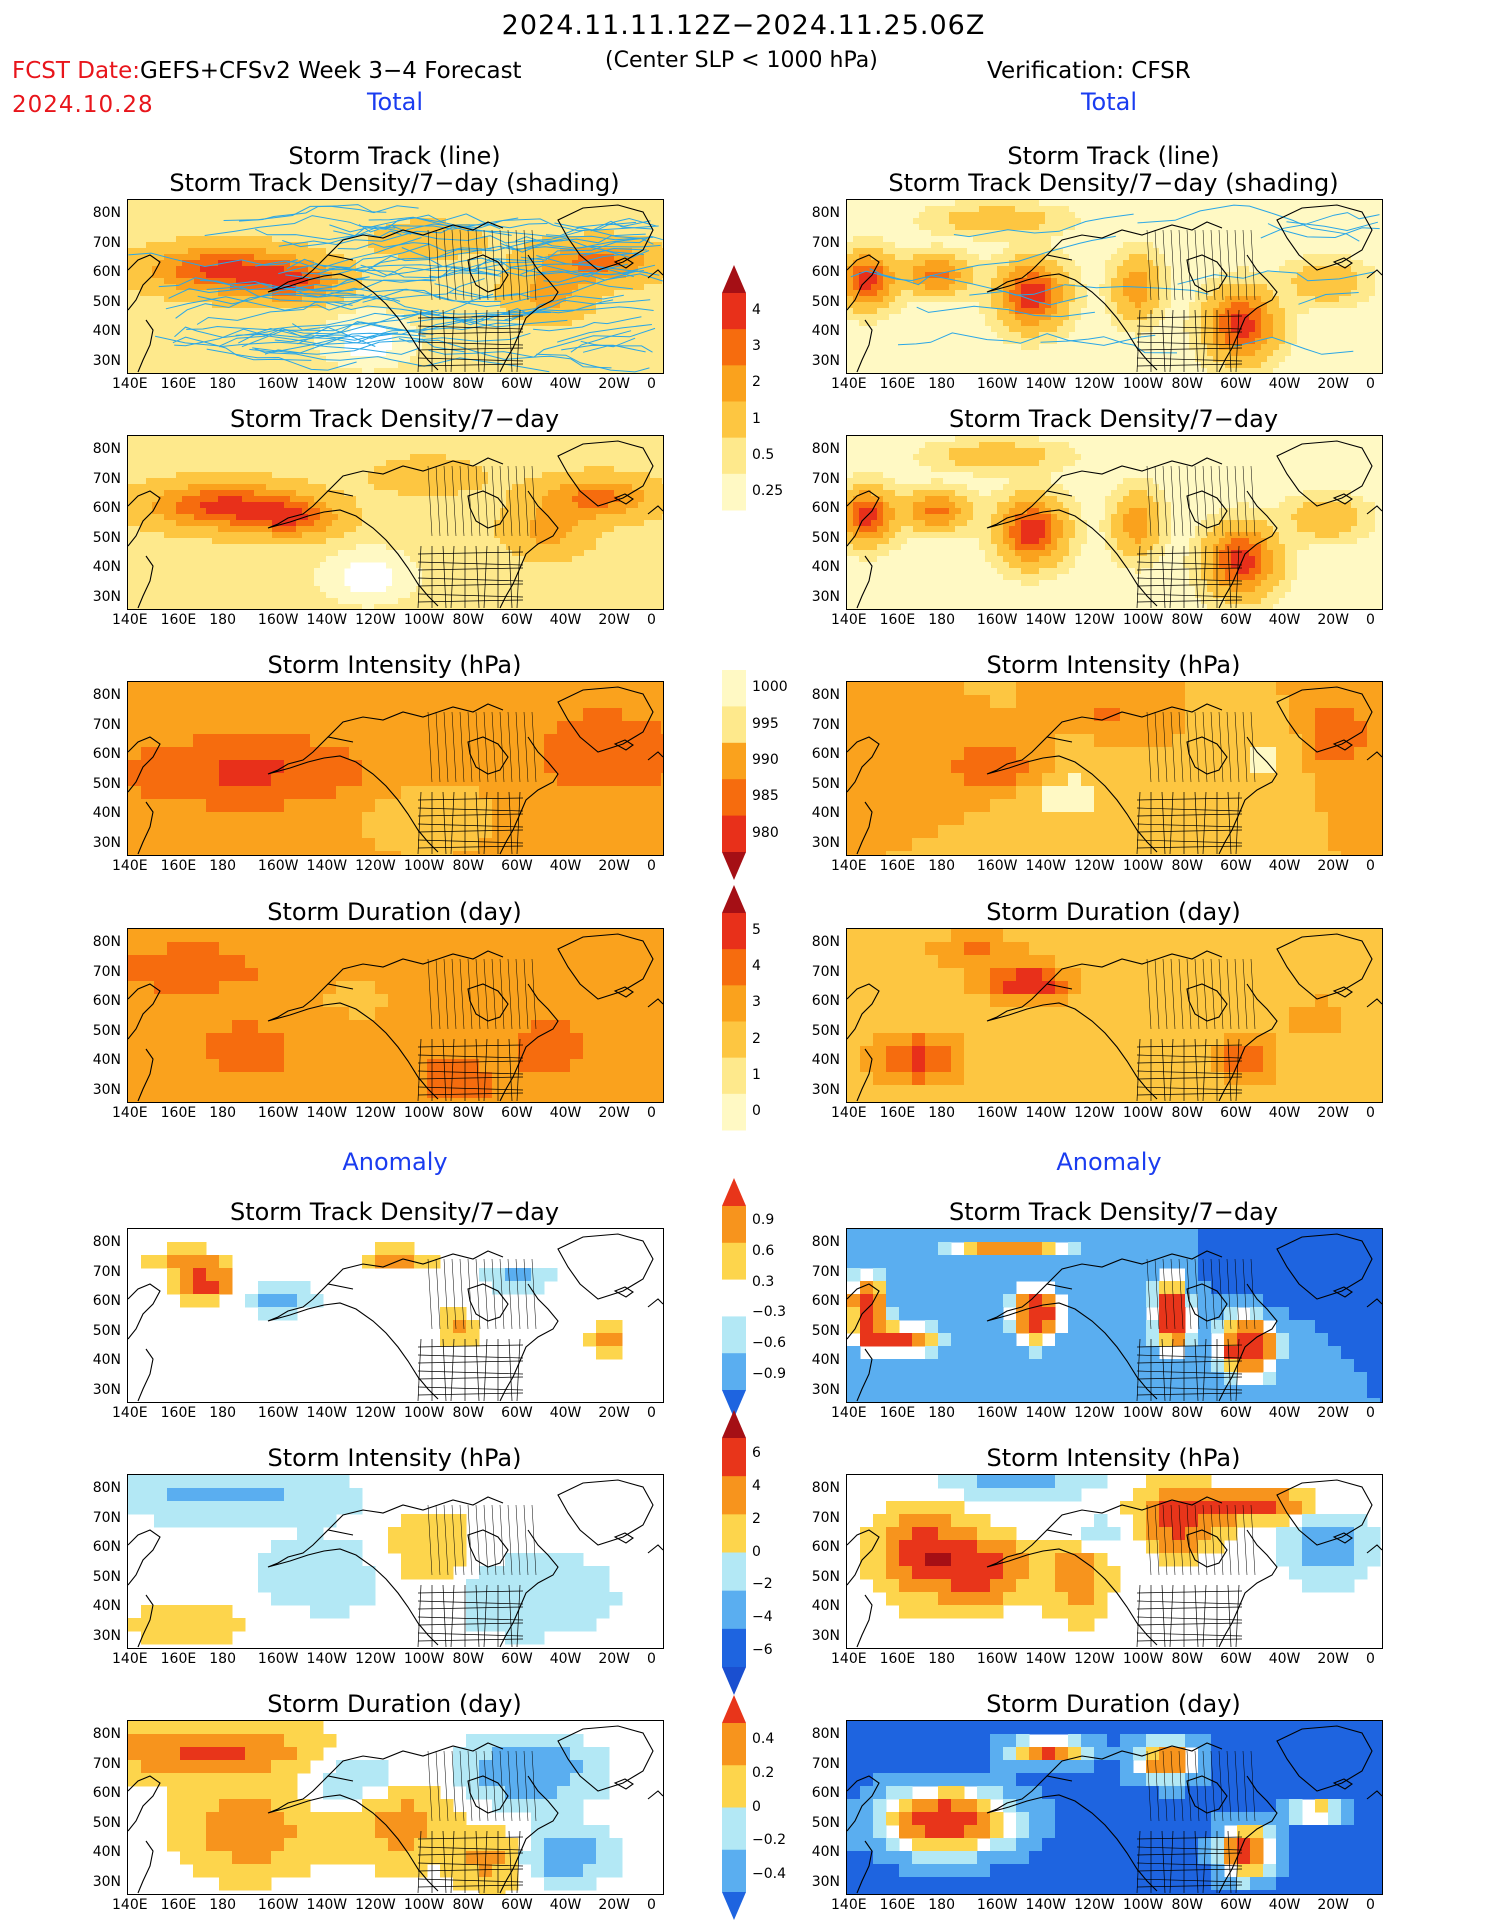 The width and height of the screenshot is (1487, 1925). What do you see at coordinates (763, 1281) in the screenshot?
I see `colorbar-label: 0.3` at bounding box center [763, 1281].